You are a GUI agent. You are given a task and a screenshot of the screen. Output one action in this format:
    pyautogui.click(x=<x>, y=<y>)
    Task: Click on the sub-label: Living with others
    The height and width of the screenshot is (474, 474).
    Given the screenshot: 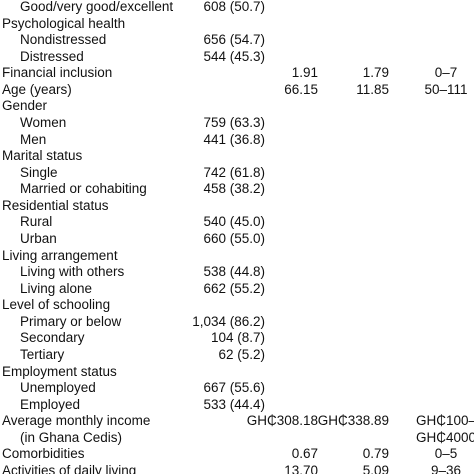 What is the action you would take?
    pyautogui.click(x=72, y=272)
    